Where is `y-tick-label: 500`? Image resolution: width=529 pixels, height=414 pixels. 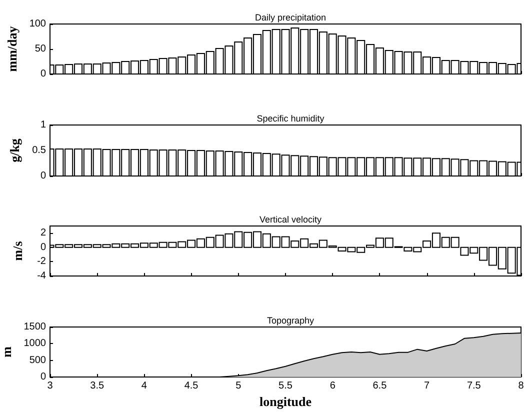
y-tick-label: 500 is located at coordinates (37, 360).